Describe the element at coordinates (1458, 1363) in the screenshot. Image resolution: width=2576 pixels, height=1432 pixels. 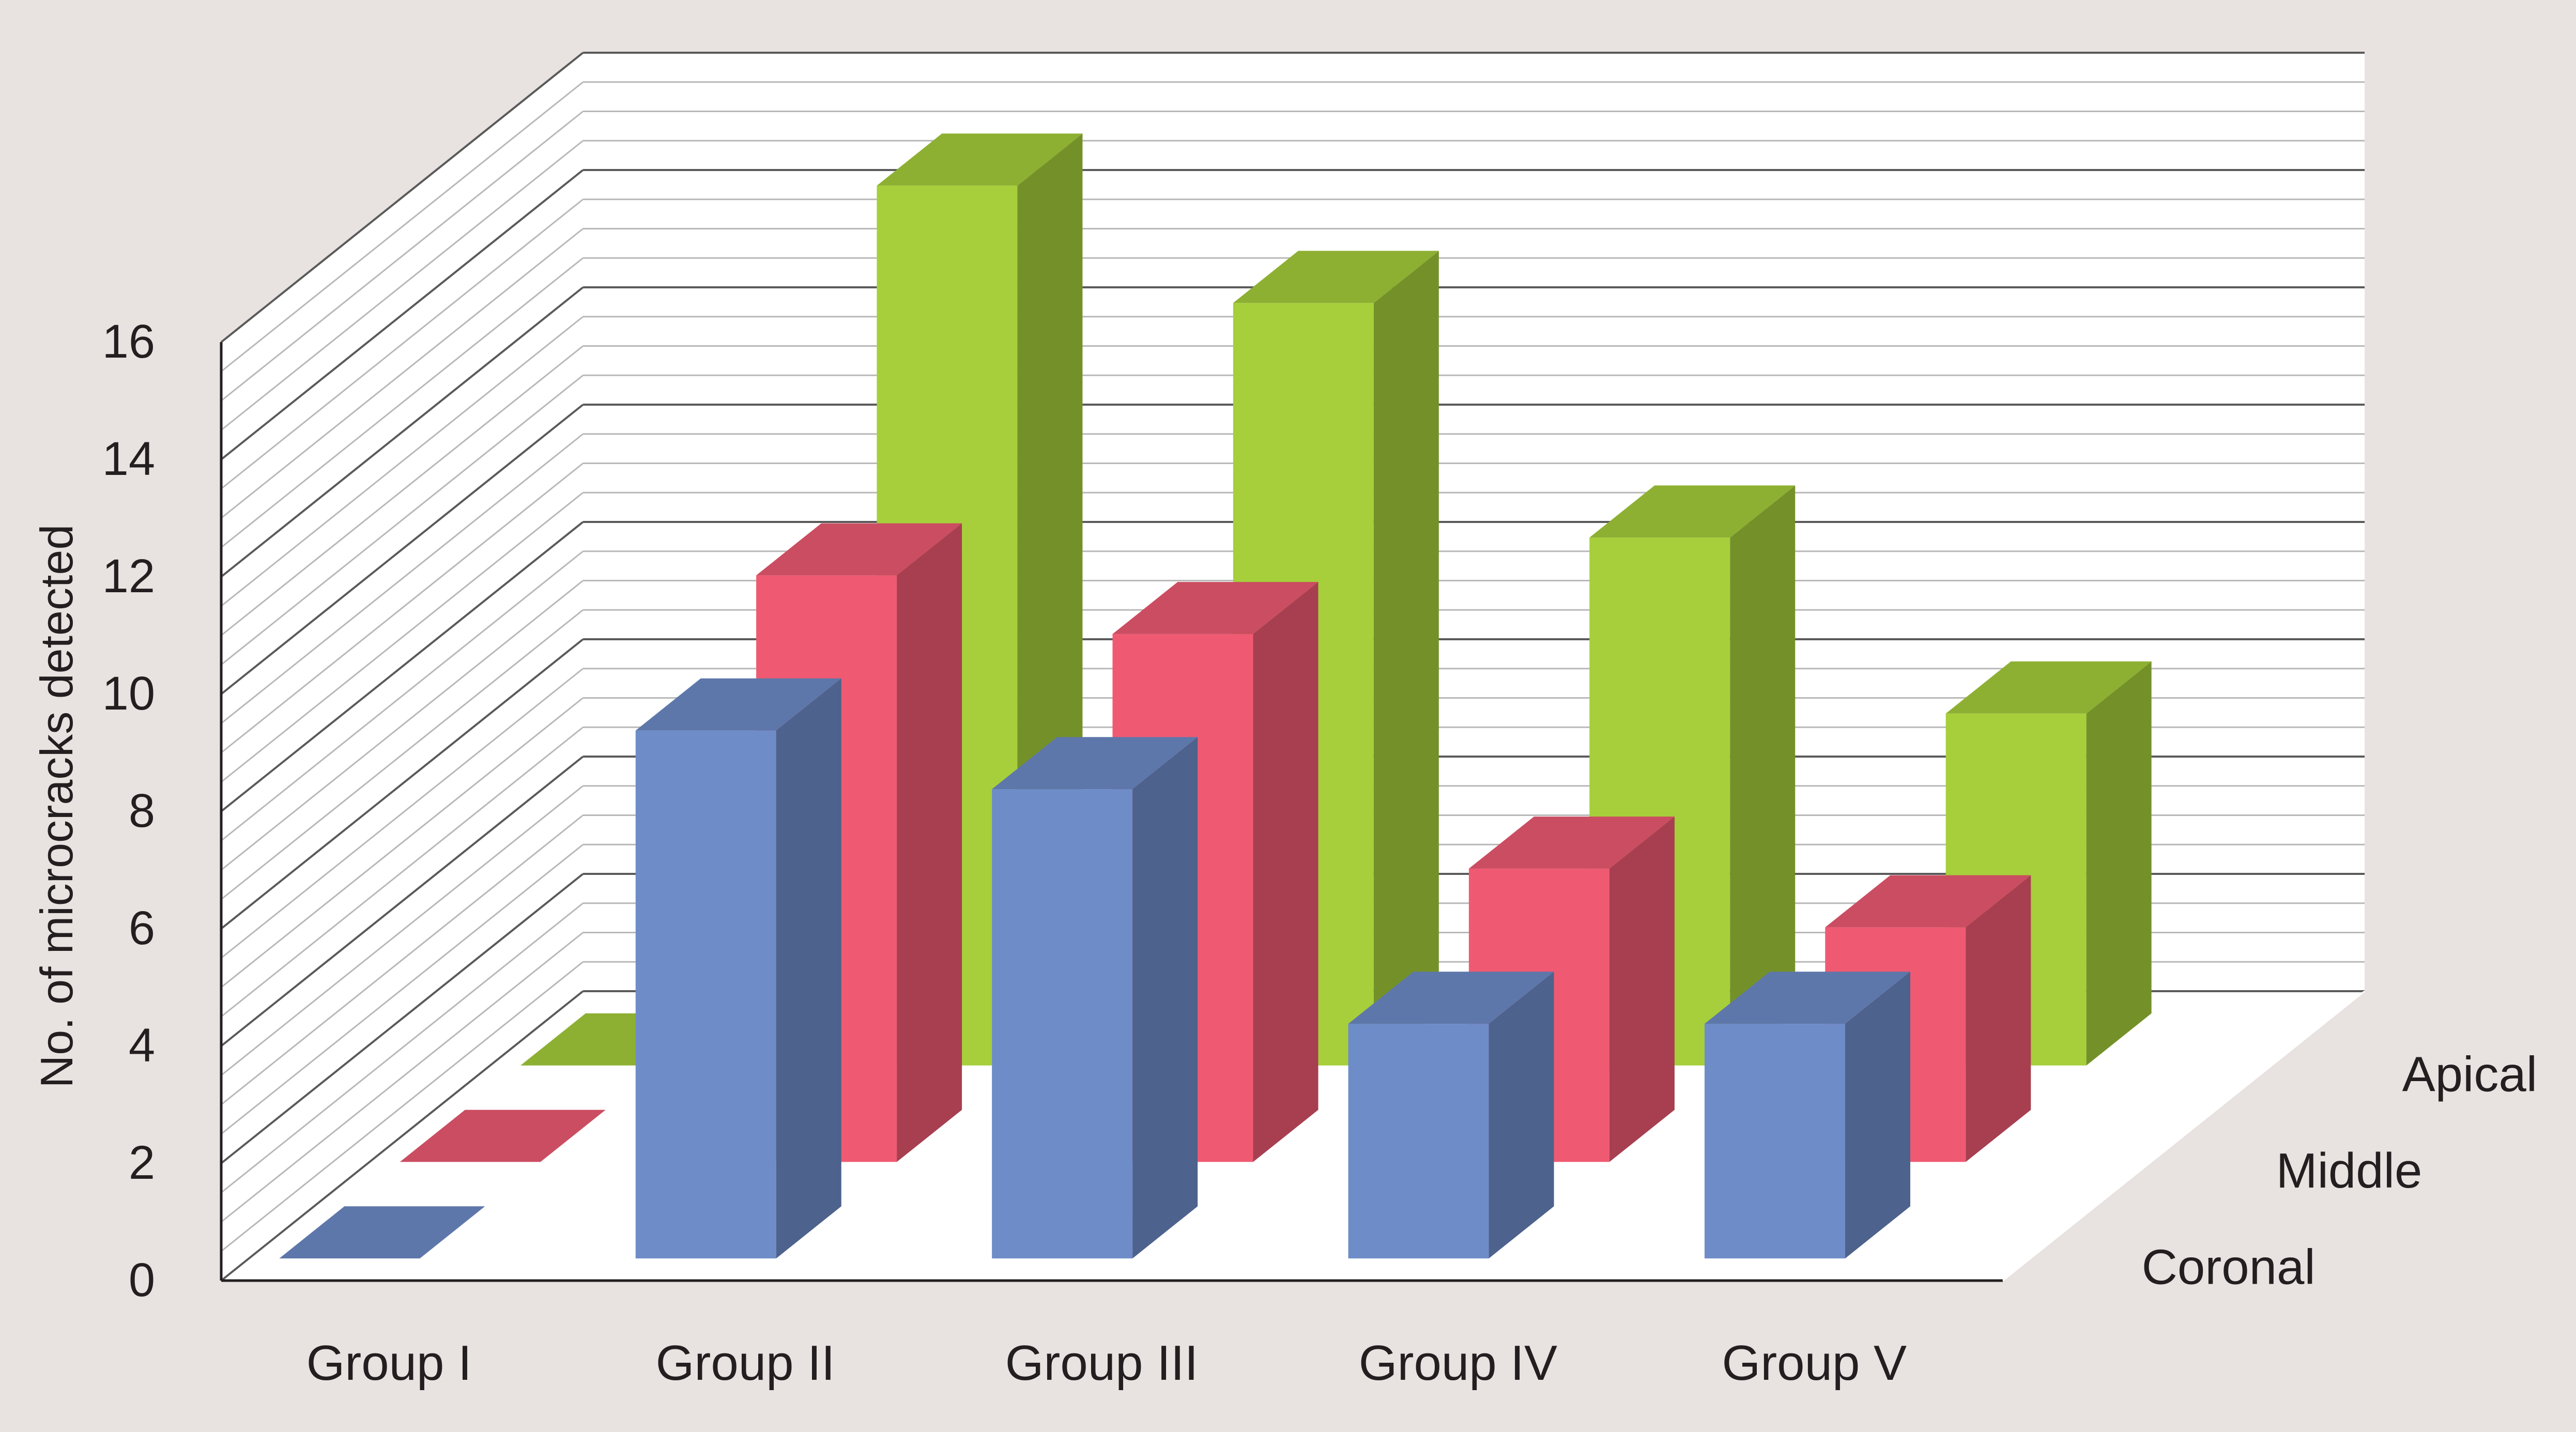
I see `x-tick-label: Group IV` at that location.